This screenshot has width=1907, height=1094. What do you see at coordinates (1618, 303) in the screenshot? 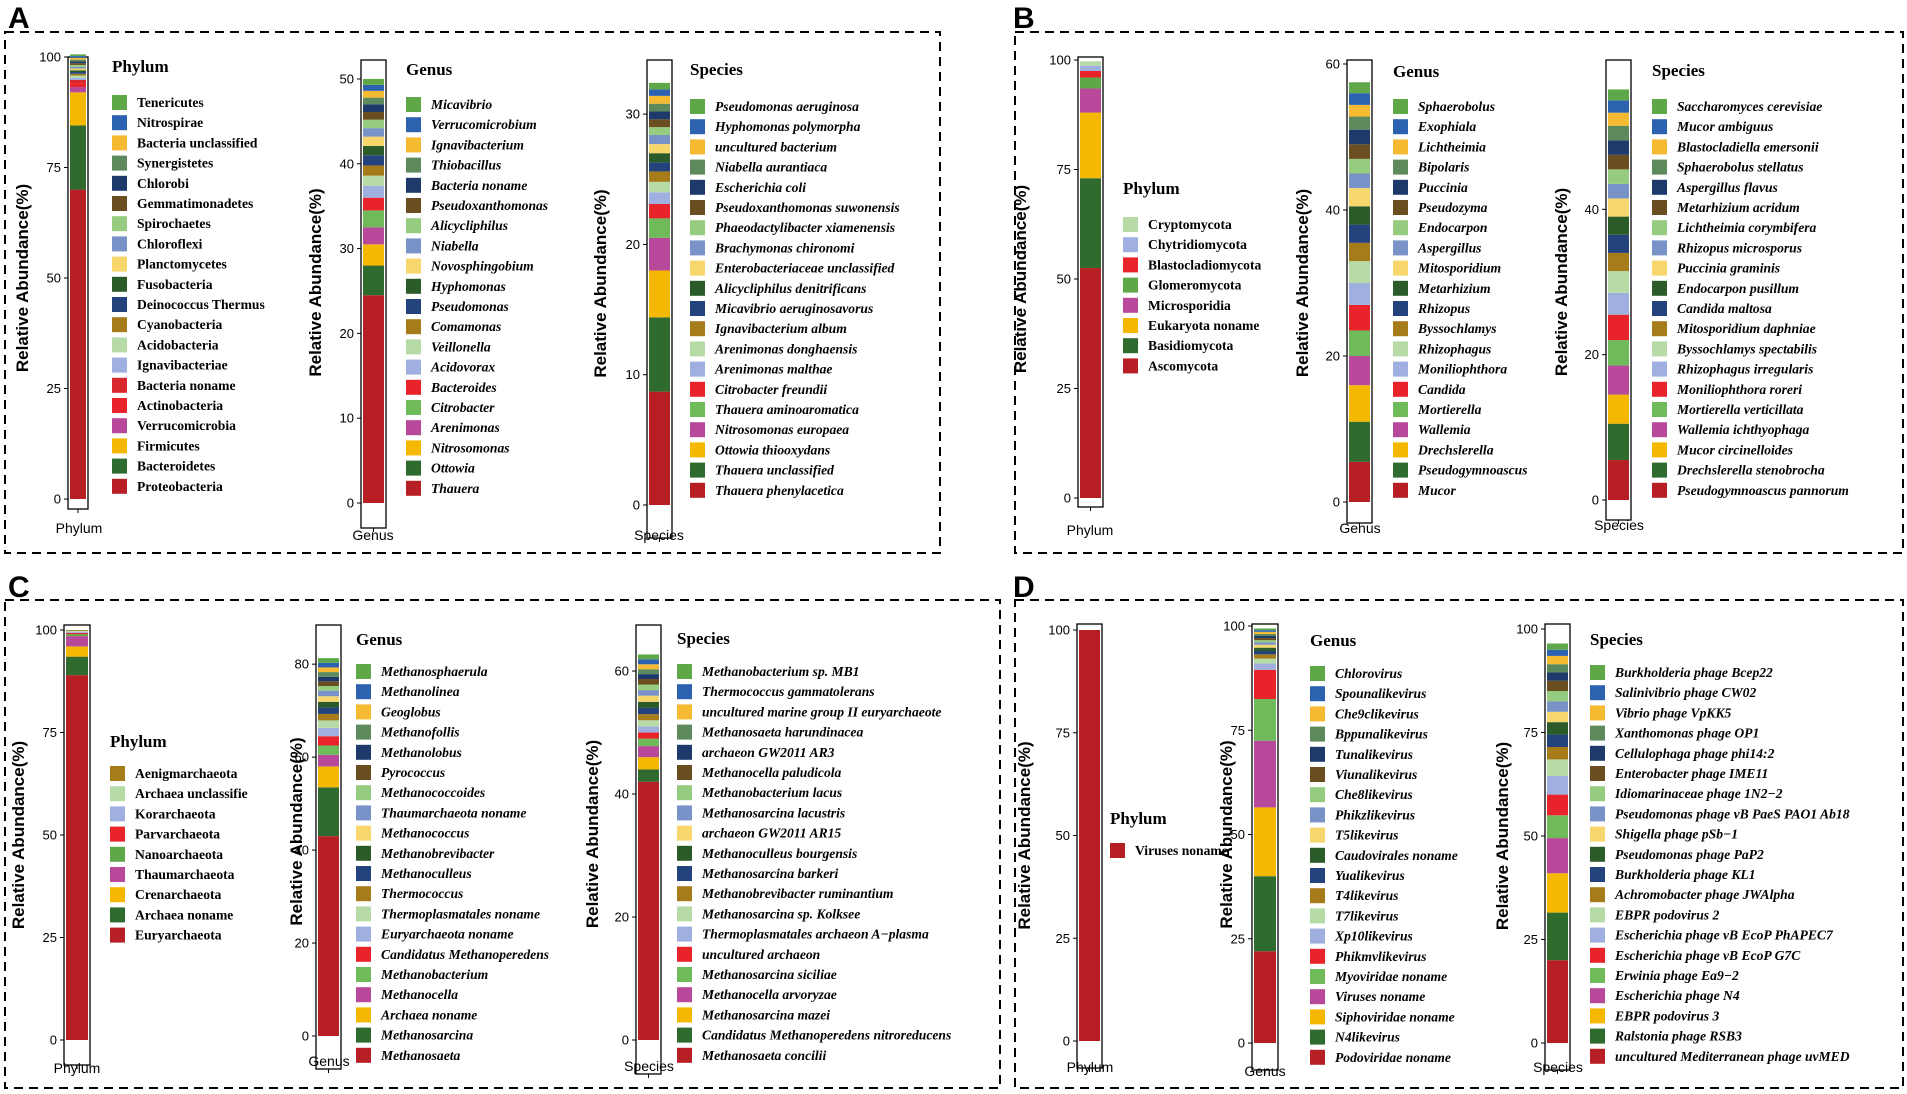
I see `bar-segment-rhizophagus-irregularis` at bounding box center [1618, 303].